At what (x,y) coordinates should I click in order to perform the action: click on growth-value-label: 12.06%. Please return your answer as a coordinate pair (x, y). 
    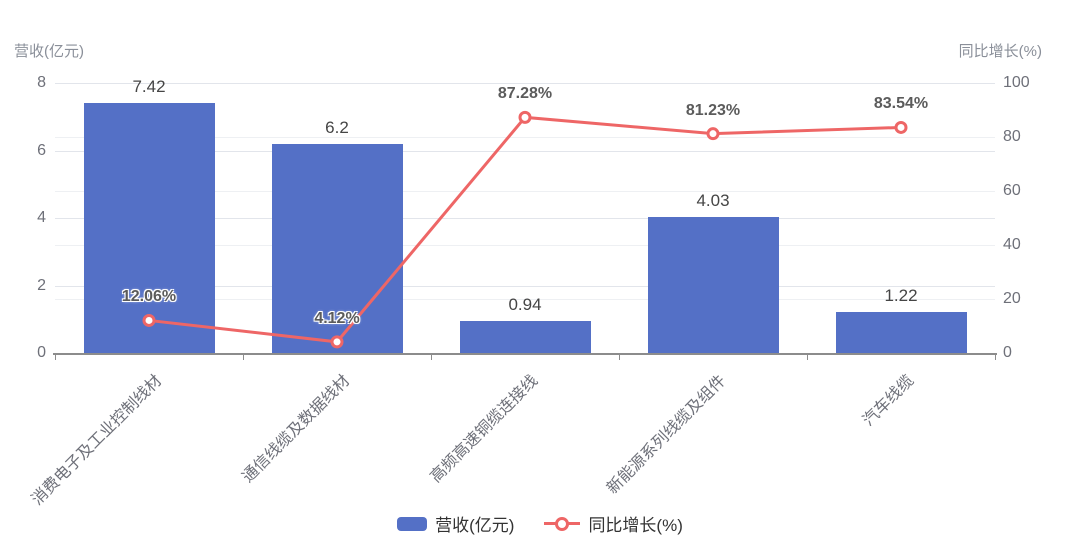
    Looking at the image, I should click on (149, 297).